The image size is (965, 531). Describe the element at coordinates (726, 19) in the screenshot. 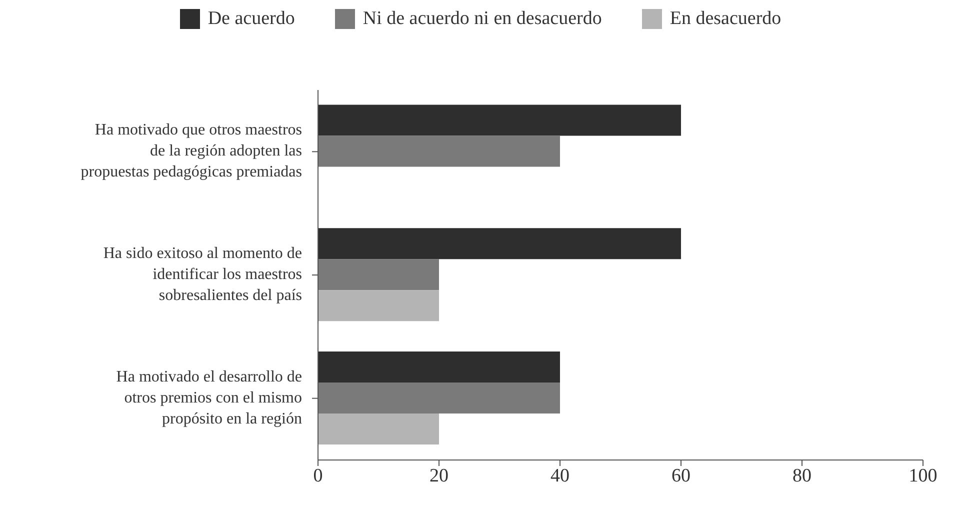

I see `legend-label: En desacuerdo` at that location.